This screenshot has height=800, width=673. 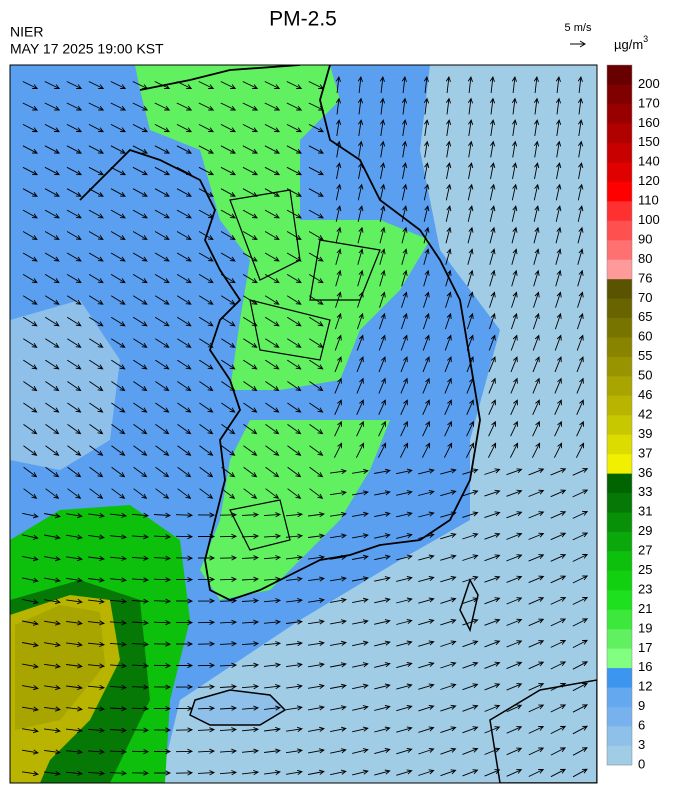 What do you see at coordinates (645, 238) in the screenshot?
I see `colorbar-label: 90` at bounding box center [645, 238].